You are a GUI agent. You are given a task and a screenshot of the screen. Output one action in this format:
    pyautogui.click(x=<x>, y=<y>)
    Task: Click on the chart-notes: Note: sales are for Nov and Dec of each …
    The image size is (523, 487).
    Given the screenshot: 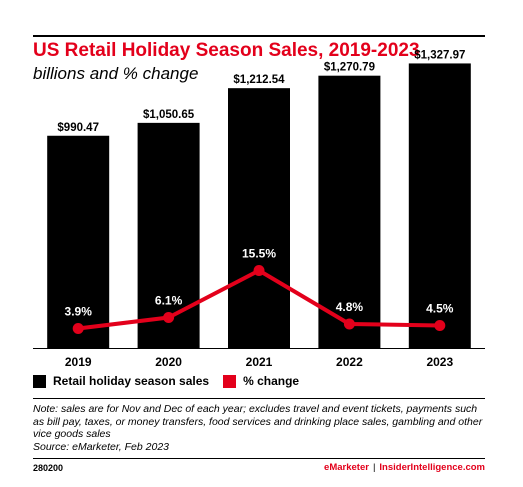 What is the action you would take?
    pyautogui.click(x=259, y=428)
    